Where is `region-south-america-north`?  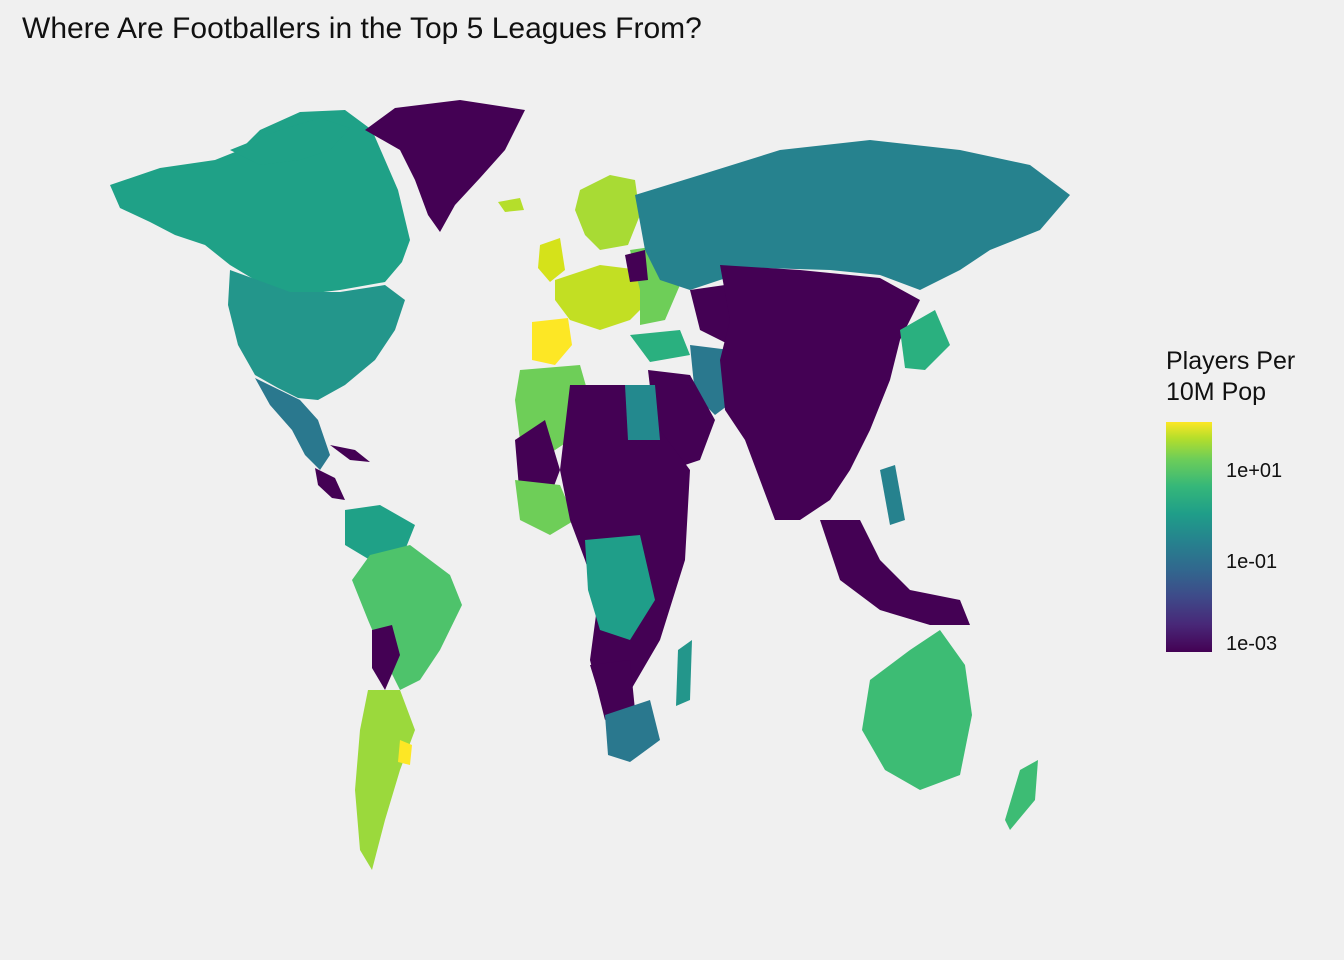 region-south-america-north is located at coordinates (380, 532).